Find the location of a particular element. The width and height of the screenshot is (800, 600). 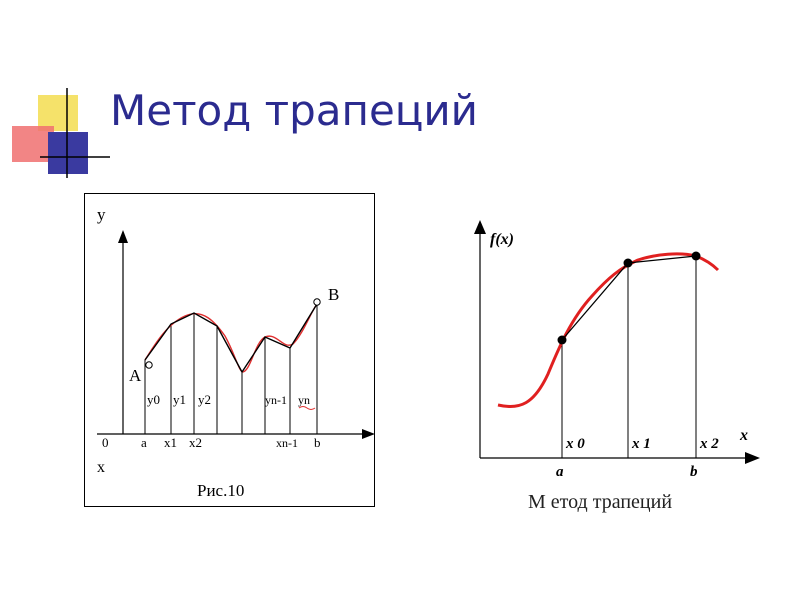

left-caption: Рис.10 is located at coordinates (220, 490).